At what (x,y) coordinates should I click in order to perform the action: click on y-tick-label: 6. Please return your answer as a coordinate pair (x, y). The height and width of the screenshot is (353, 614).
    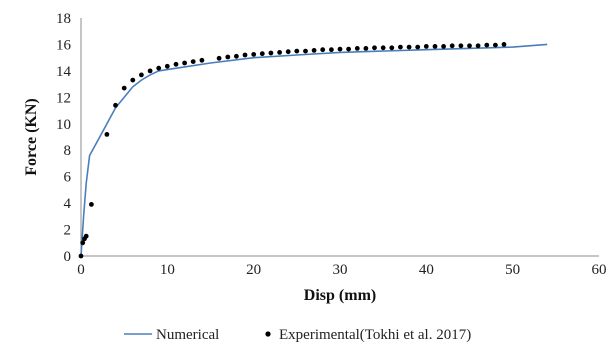
    Looking at the image, I should click on (68, 178).